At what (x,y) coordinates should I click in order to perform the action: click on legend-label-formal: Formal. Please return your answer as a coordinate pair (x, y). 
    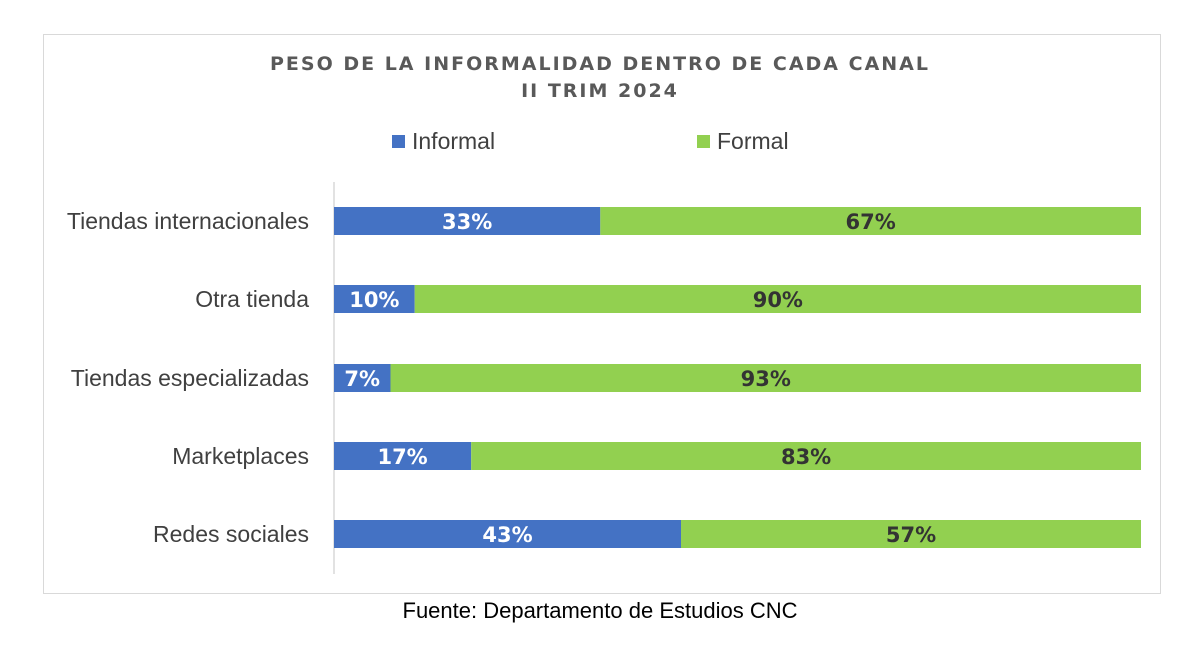
    Looking at the image, I should click on (753, 140).